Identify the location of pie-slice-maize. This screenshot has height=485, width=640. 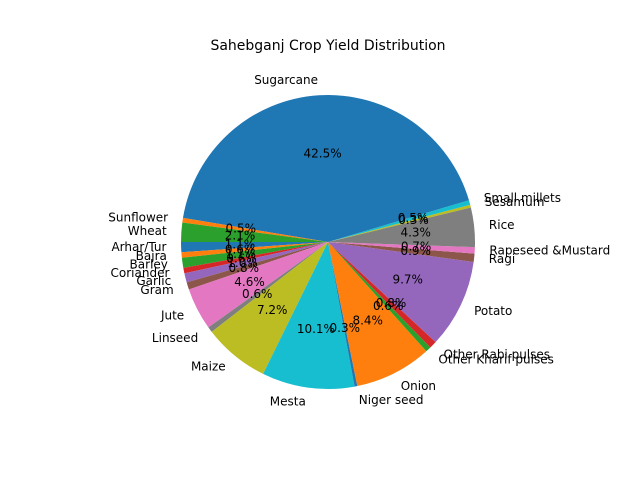
(269, 308).